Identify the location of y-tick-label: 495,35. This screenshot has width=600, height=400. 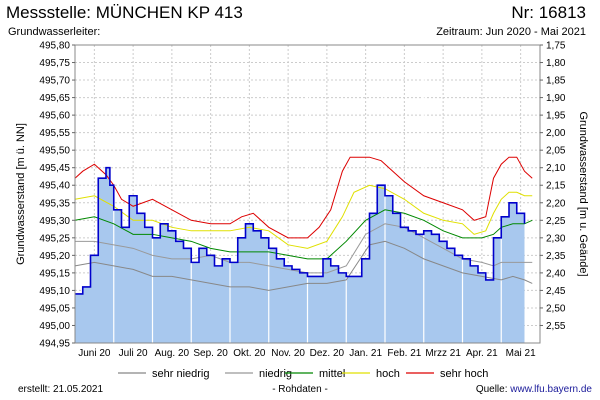
(54, 203).